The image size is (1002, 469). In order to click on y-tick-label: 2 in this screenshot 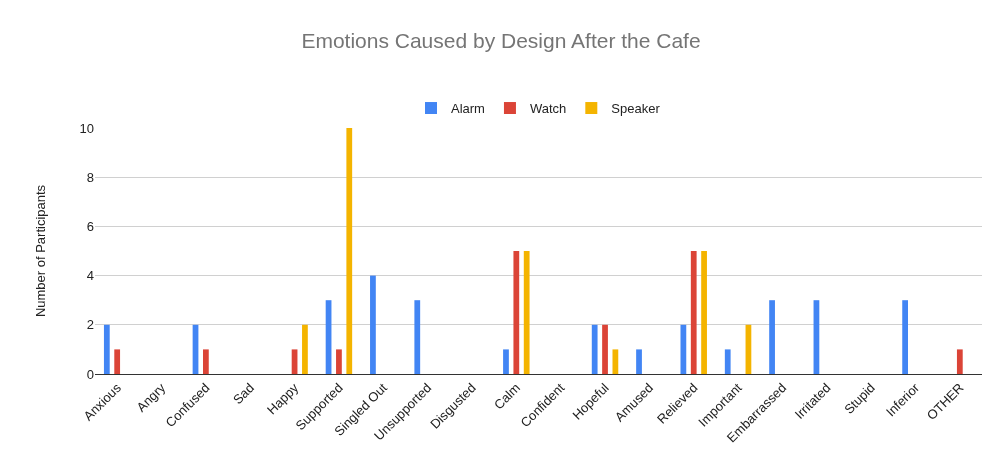, I will do `click(90, 325)`.